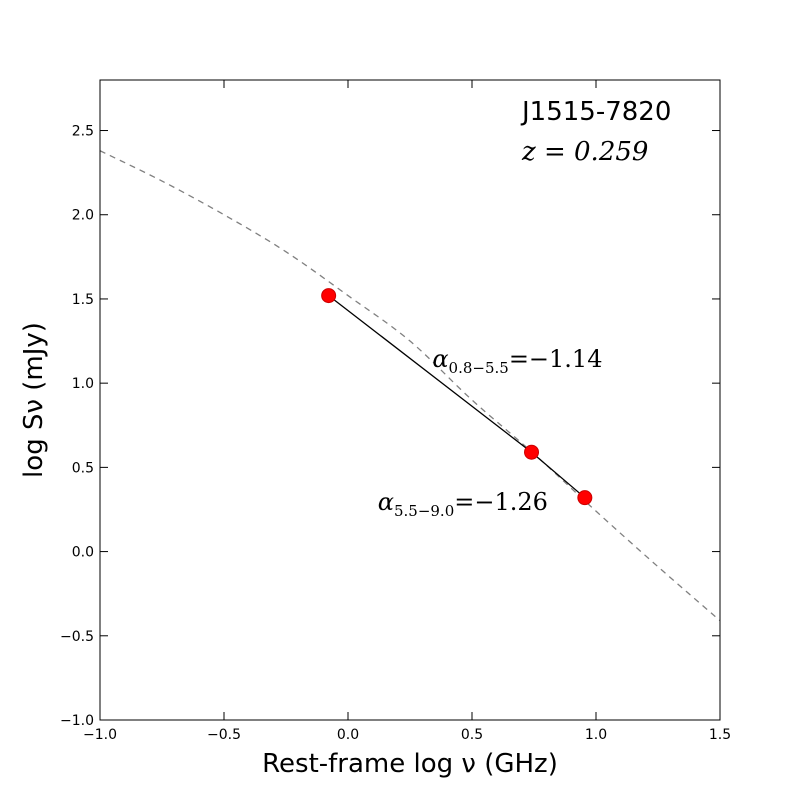 The width and height of the screenshot is (800, 800). Describe the element at coordinates (472, 735) in the screenshot. I see `x-tick-label: 0.5` at that location.